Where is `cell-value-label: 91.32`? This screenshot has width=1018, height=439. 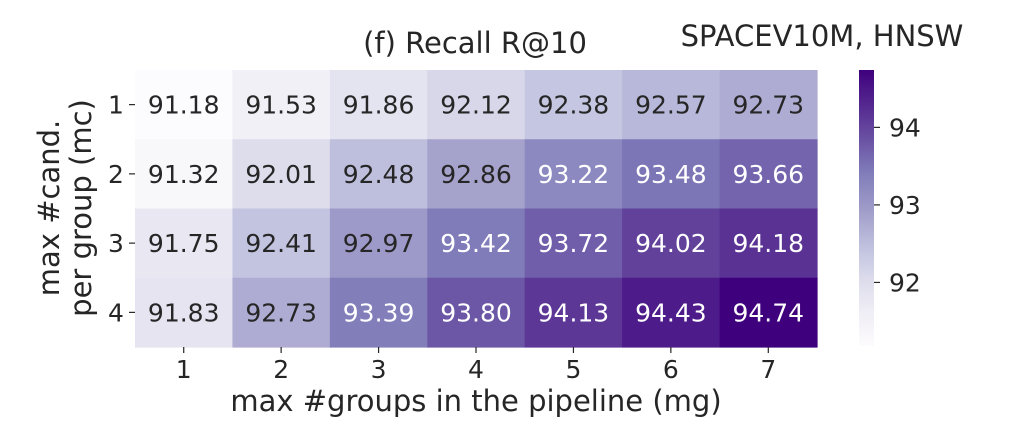 cell-value-label: 91.32 is located at coordinates (184, 174).